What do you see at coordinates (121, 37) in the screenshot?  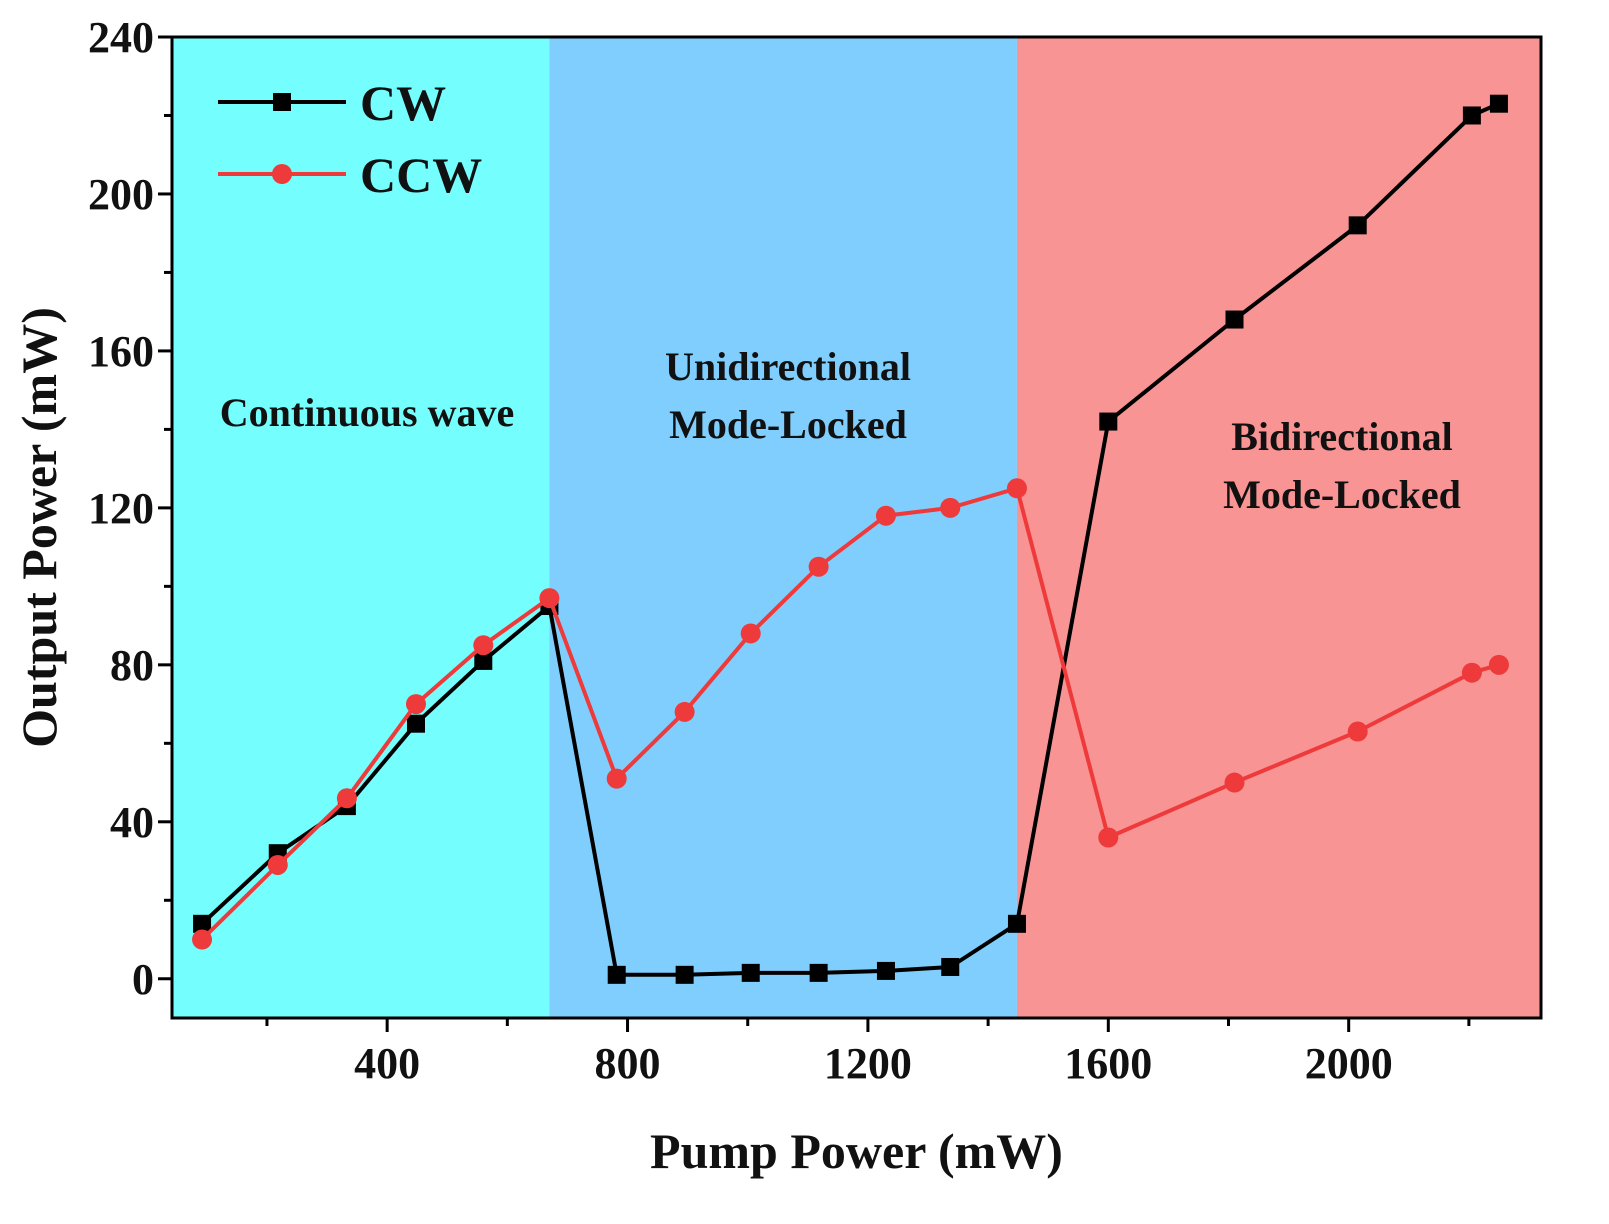 I see `y-tick-label-6: 240` at bounding box center [121, 37].